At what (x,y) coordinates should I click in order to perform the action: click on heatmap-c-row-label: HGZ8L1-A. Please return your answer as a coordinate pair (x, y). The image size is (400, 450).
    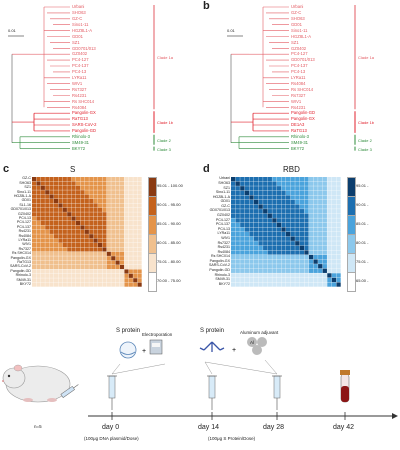
    Looking at the image, I should click on (22, 196).